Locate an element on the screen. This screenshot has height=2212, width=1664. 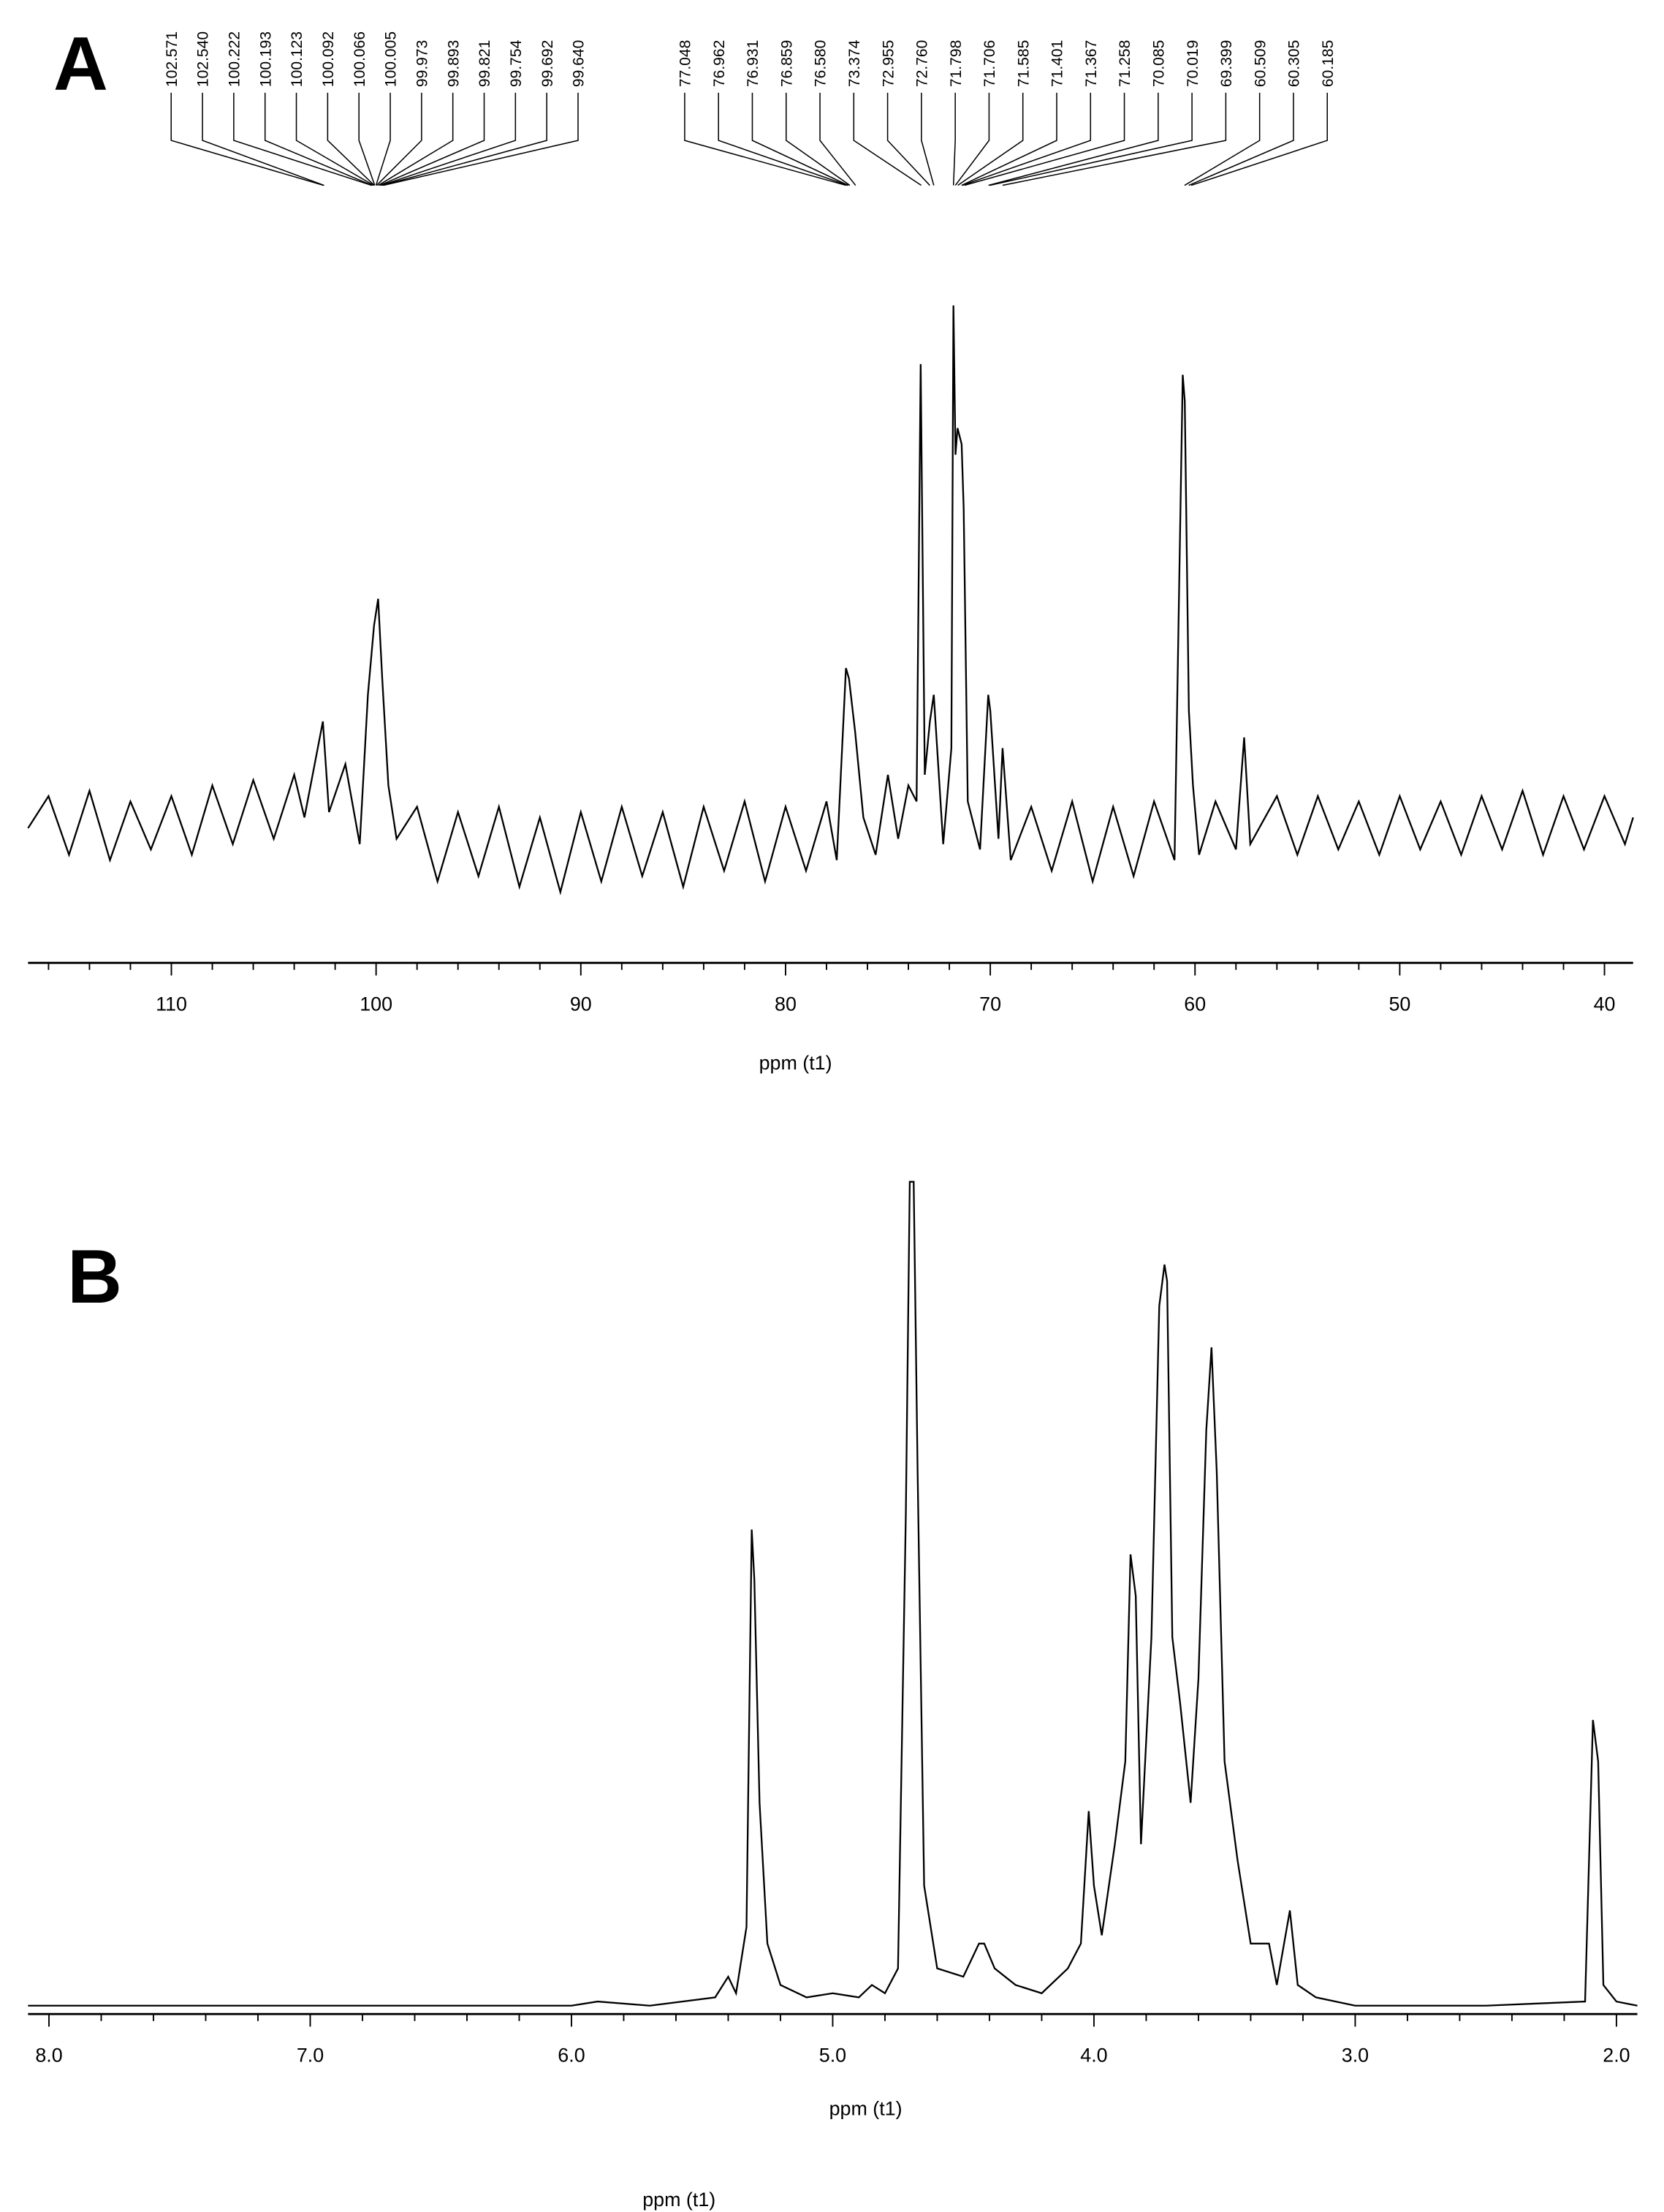
peak-label: 76.962 is located at coordinates (719, 64).